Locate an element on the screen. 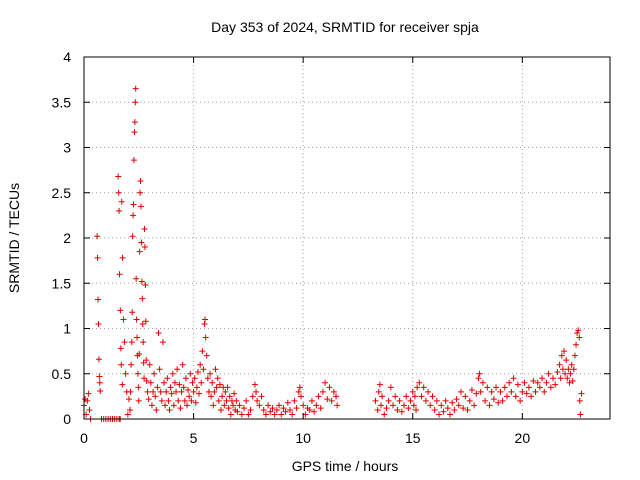  x-tick-label: 15 is located at coordinates (413, 438).